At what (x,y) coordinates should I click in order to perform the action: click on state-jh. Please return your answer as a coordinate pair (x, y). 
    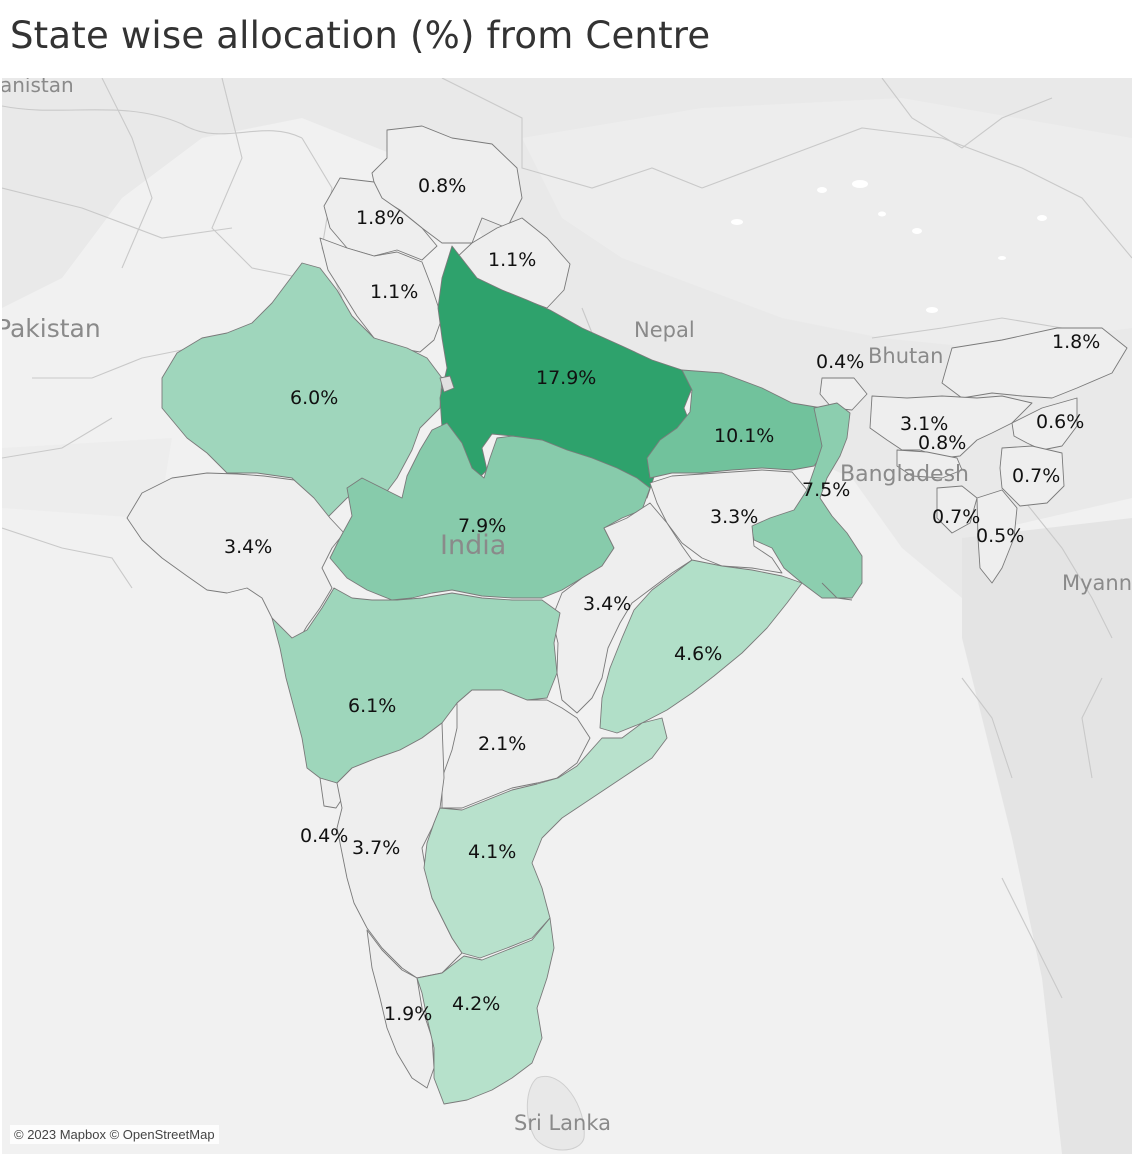
    Looking at the image, I should click on (728, 521).